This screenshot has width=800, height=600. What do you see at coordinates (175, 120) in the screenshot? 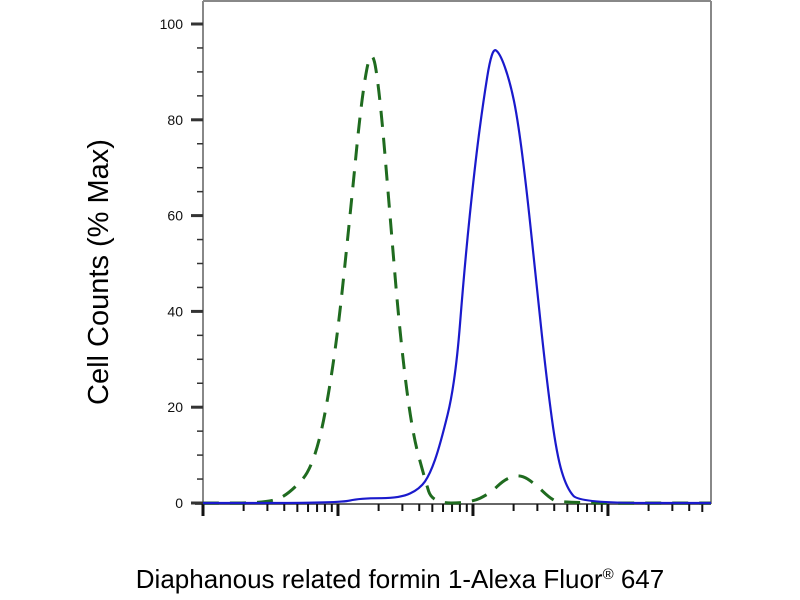
I see `y-tick-label: 80` at bounding box center [175, 120].